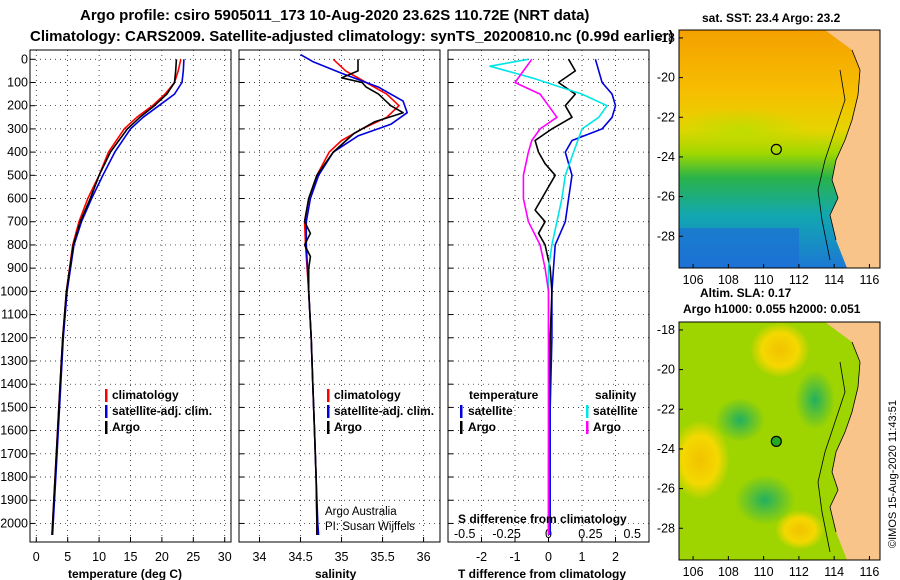 The height and width of the screenshot is (580, 900). I want to click on legend-swatch-climatology, so click(106, 395).